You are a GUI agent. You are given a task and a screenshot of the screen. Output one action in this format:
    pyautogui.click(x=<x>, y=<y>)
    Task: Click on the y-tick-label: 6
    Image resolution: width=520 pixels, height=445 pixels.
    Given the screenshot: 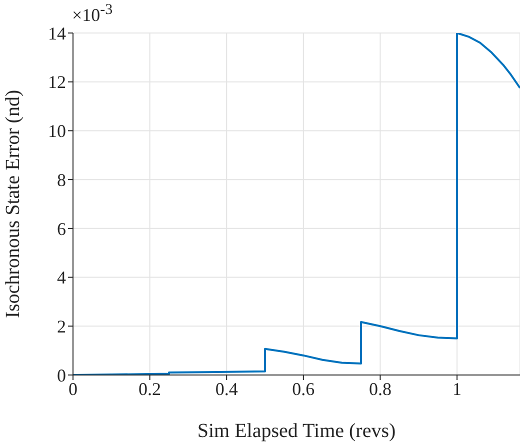 What is the action you would take?
    pyautogui.click(x=61, y=228)
    